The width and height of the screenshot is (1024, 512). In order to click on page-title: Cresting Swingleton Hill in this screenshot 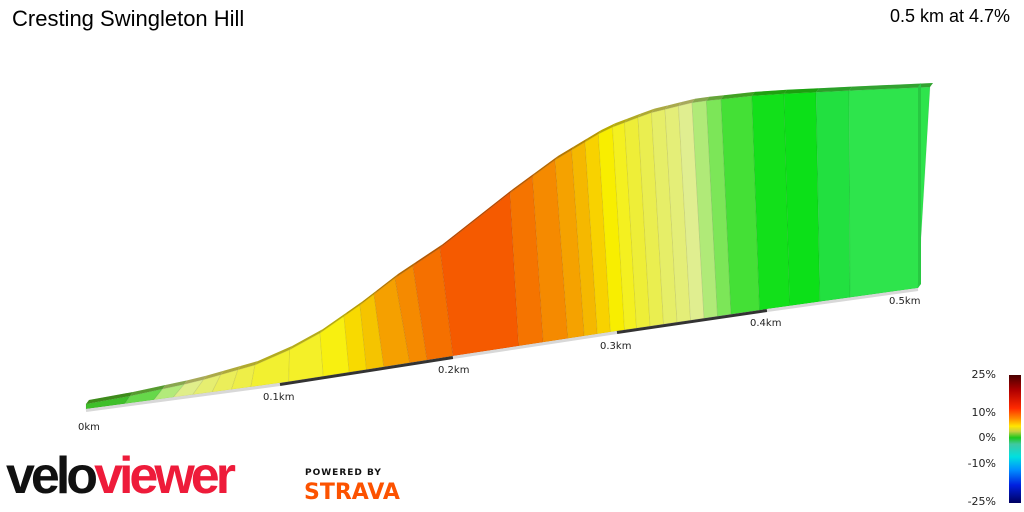, I will do `click(128, 18)`.